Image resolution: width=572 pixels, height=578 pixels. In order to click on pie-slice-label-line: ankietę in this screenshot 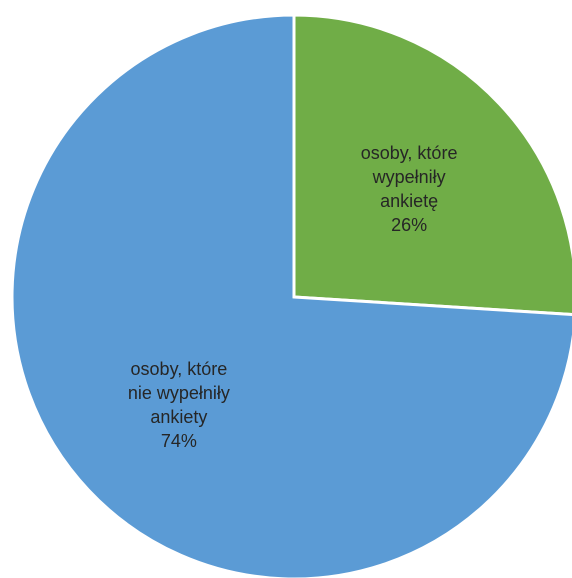, I will do `click(409, 201)`.